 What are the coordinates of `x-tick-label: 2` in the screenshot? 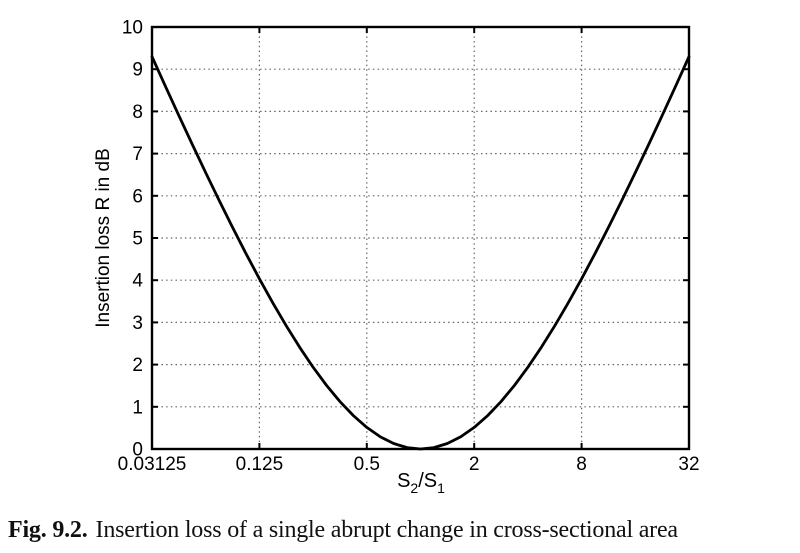 It's located at (474, 464).